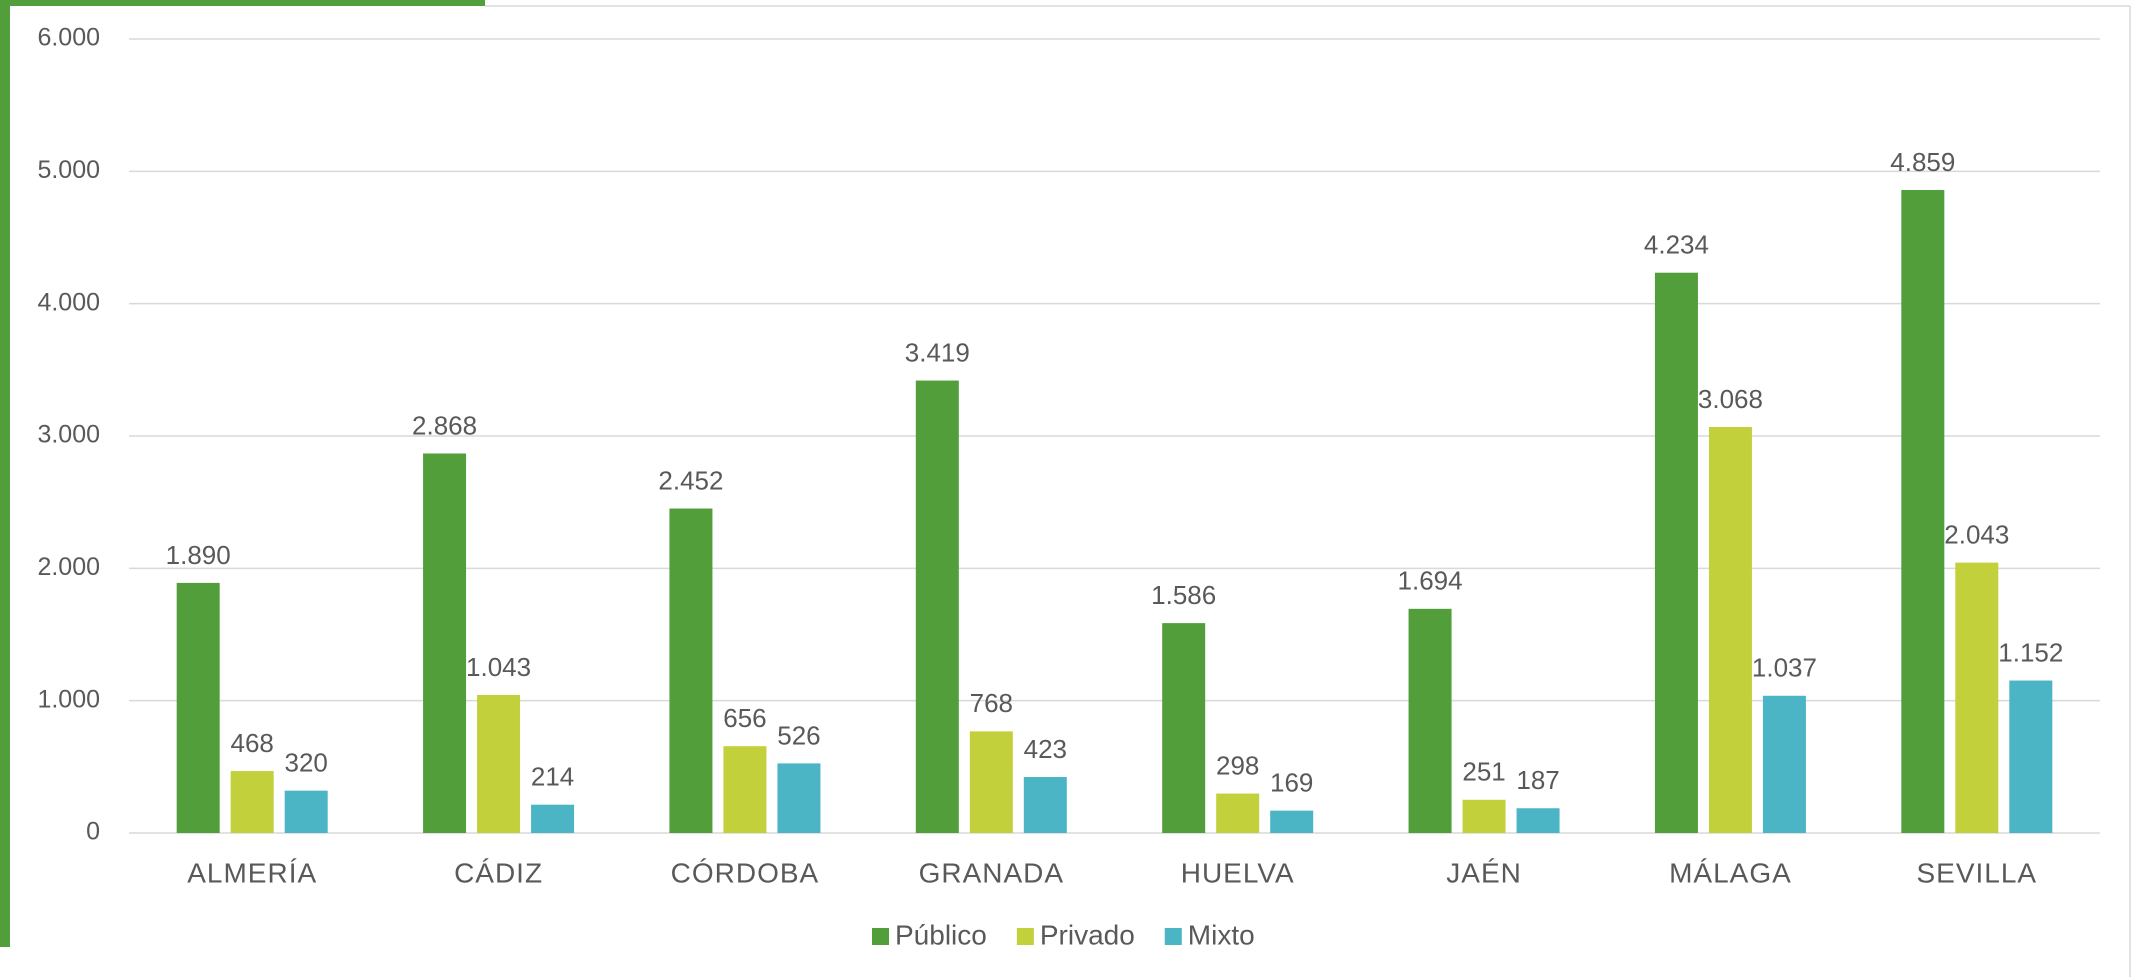  What do you see at coordinates (1976, 535) in the screenshot?
I see `value-label: 2.043` at bounding box center [1976, 535].